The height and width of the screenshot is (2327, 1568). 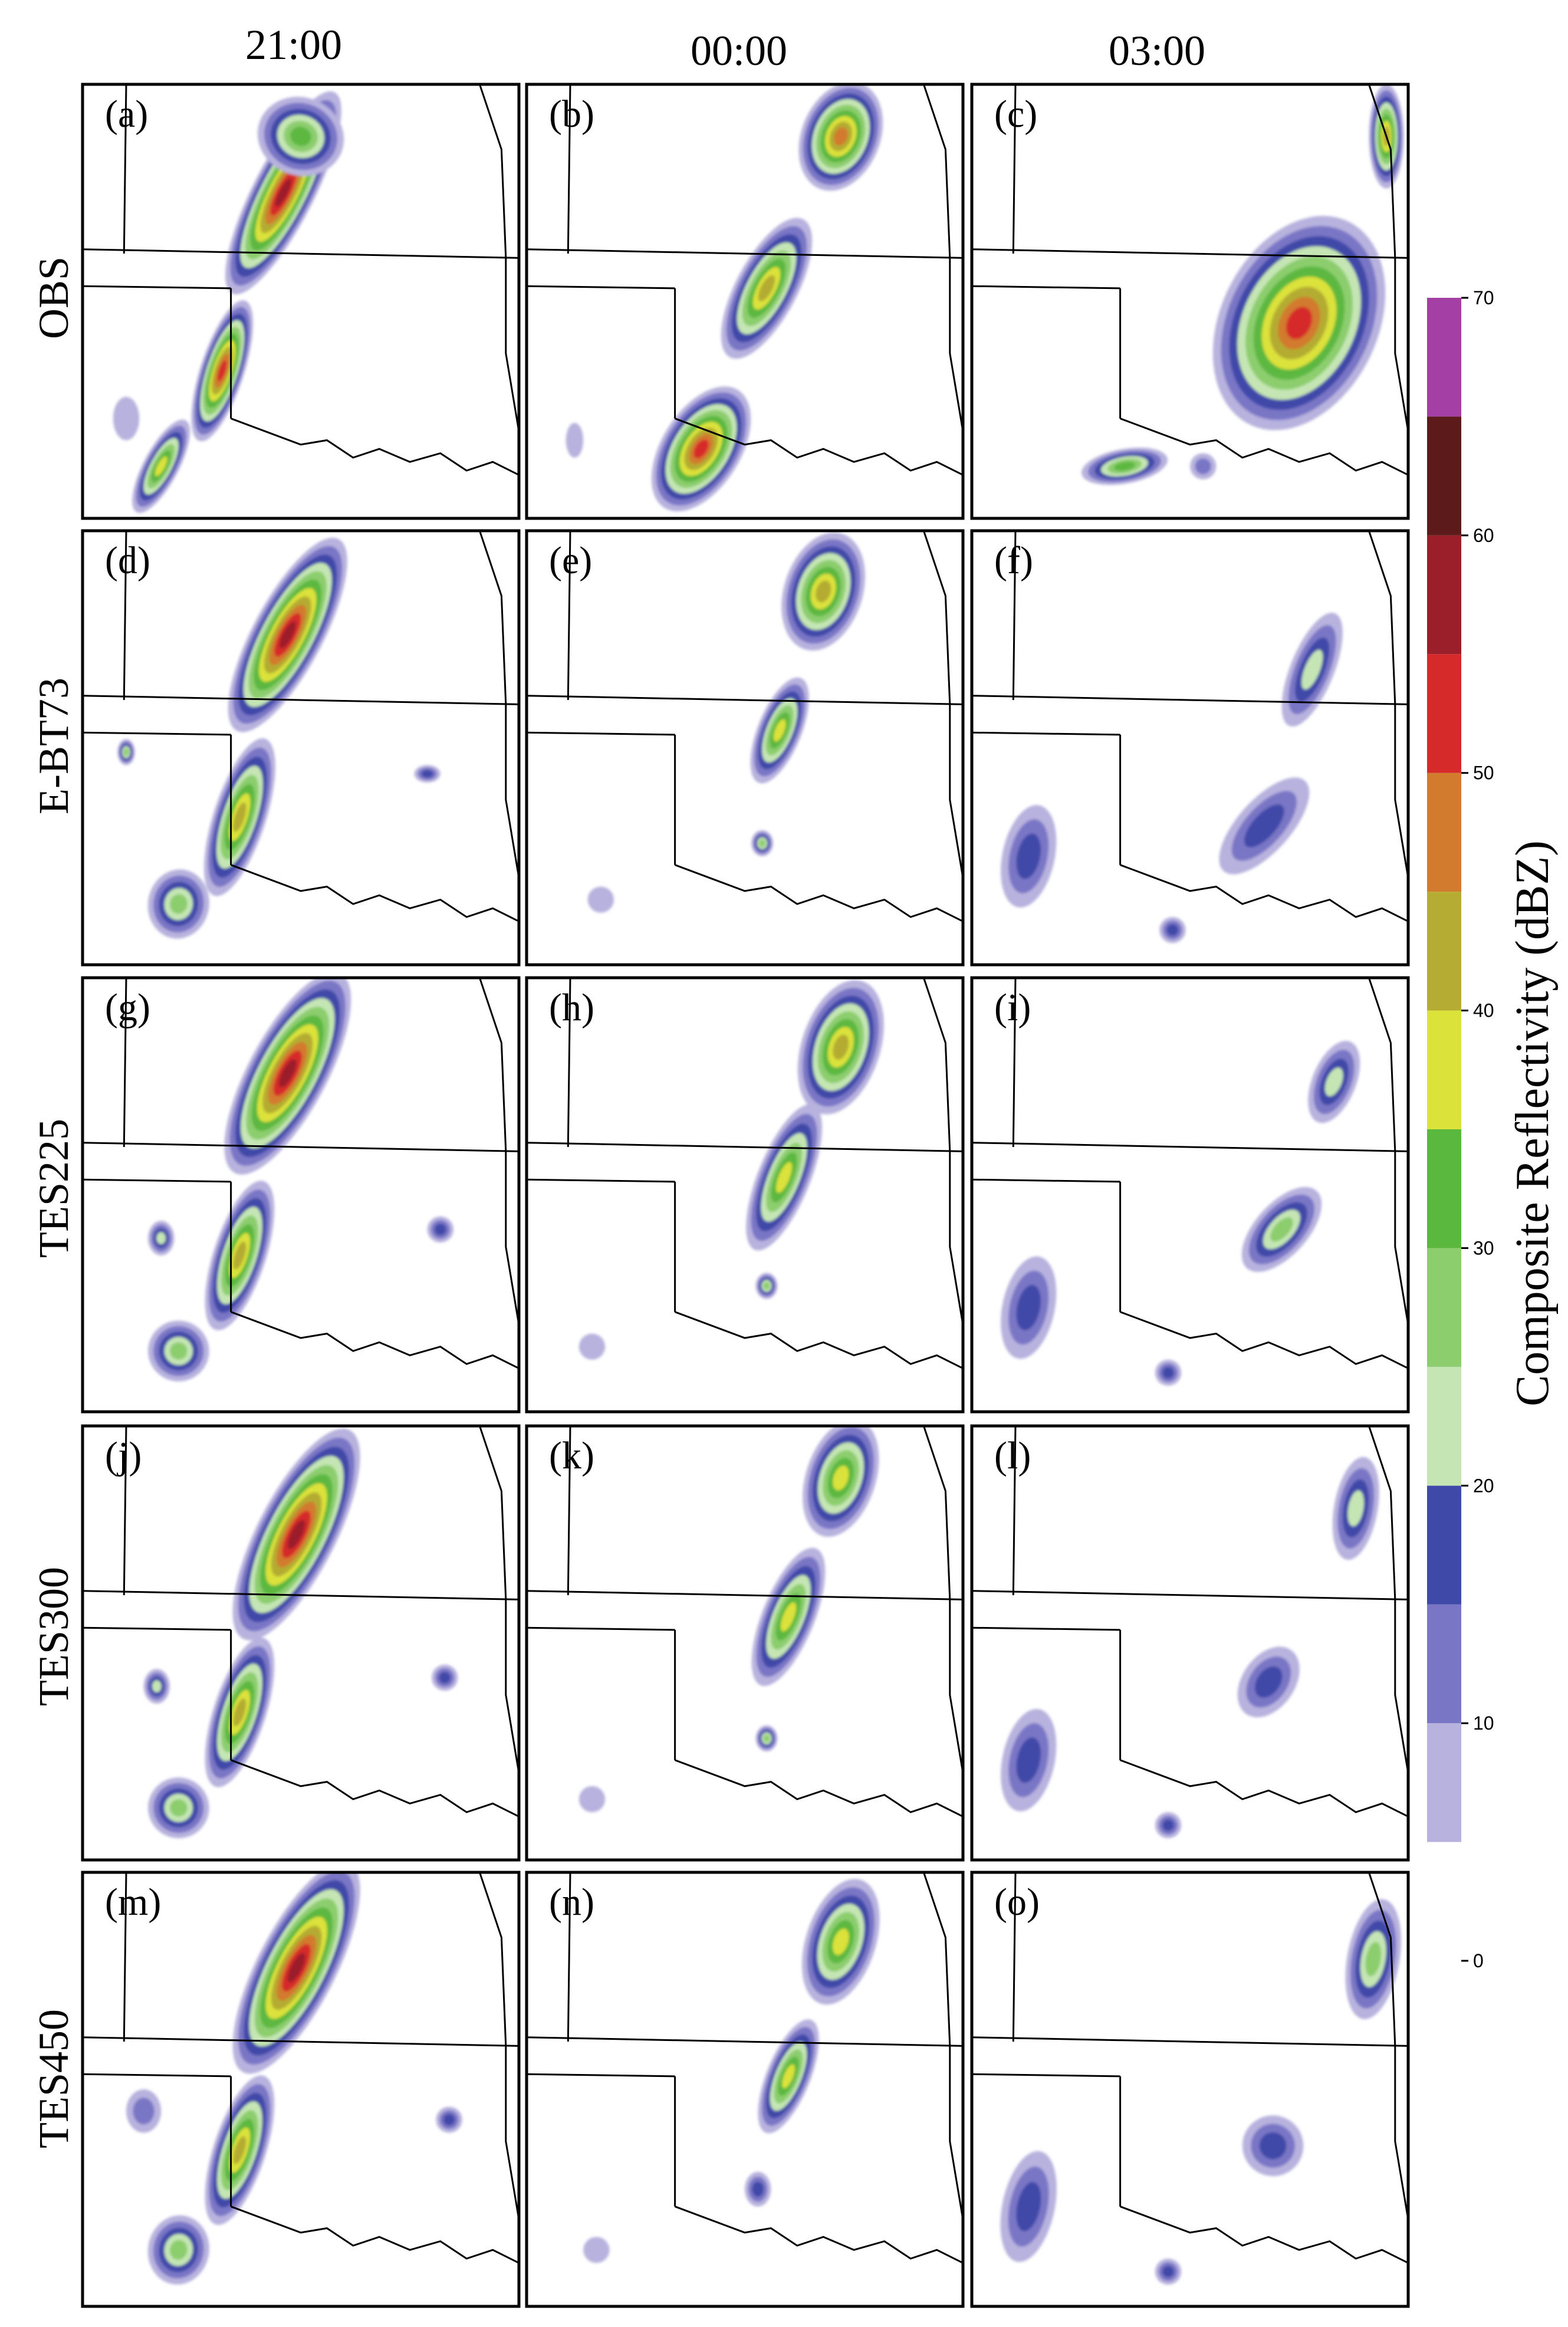 What do you see at coordinates (745, 1643) in the screenshot?
I see `panel-k: (k)` at bounding box center [745, 1643].